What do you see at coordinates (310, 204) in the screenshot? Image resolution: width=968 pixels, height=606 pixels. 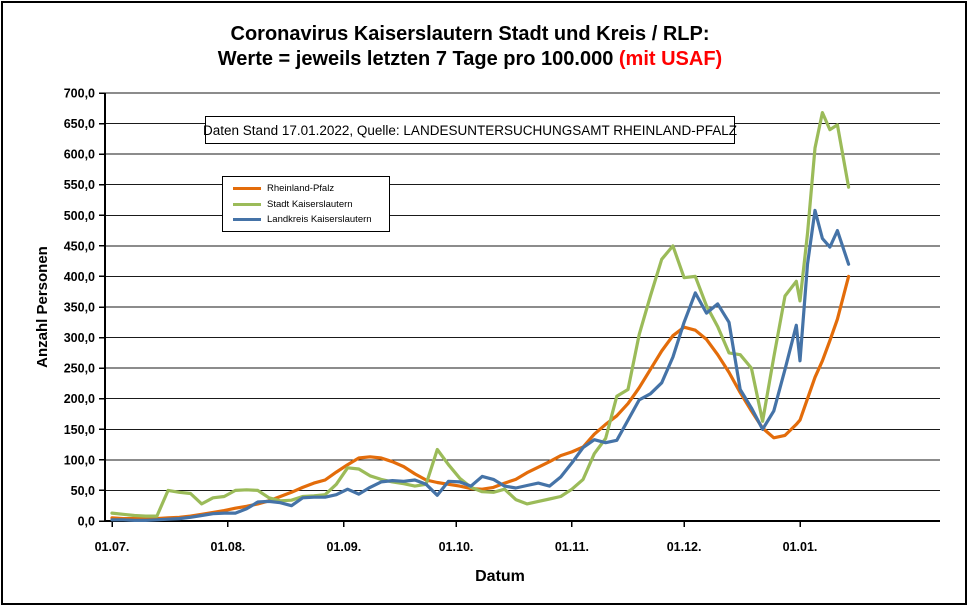 I see `legend-label-stadt-kaiserslautern: Stadt Kaiserslautern` at bounding box center [310, 204].